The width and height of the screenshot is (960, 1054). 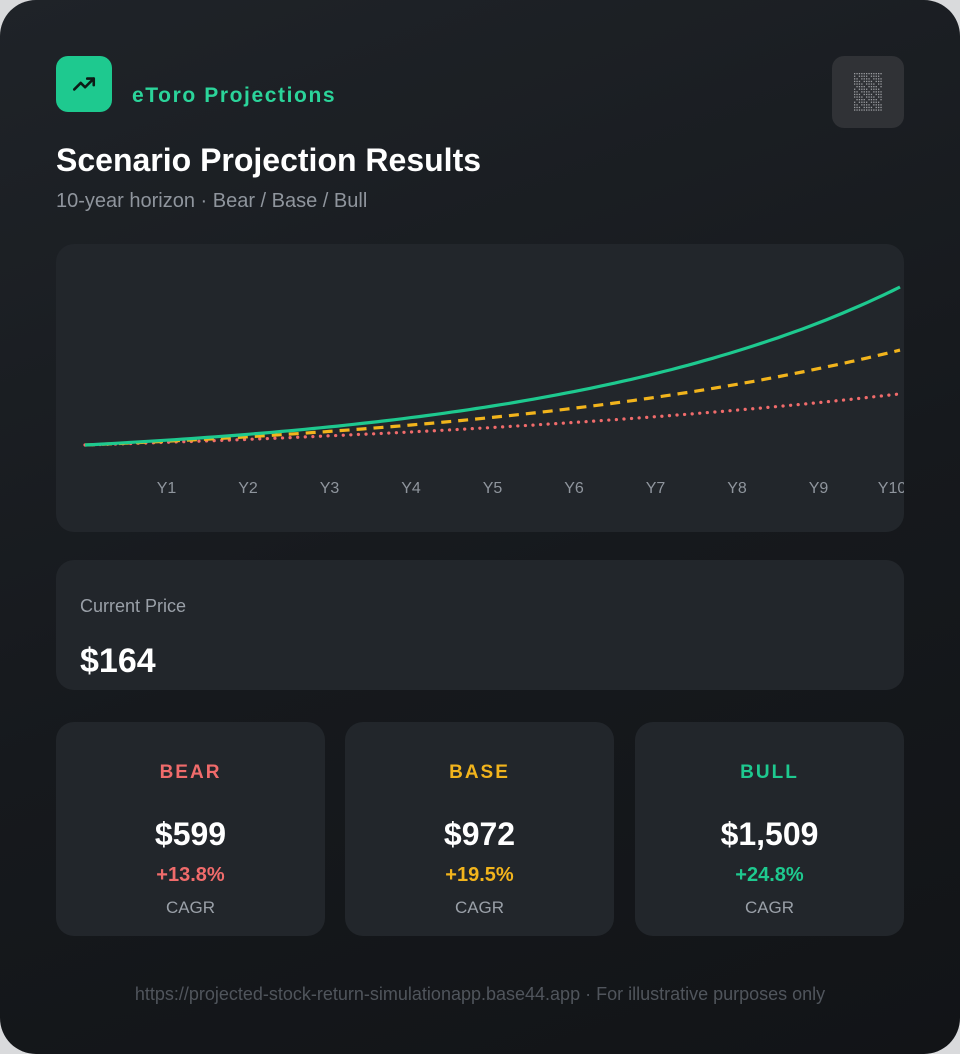 I want to click on scenario-cagr: +13.8%, so click(x=190, y=875).